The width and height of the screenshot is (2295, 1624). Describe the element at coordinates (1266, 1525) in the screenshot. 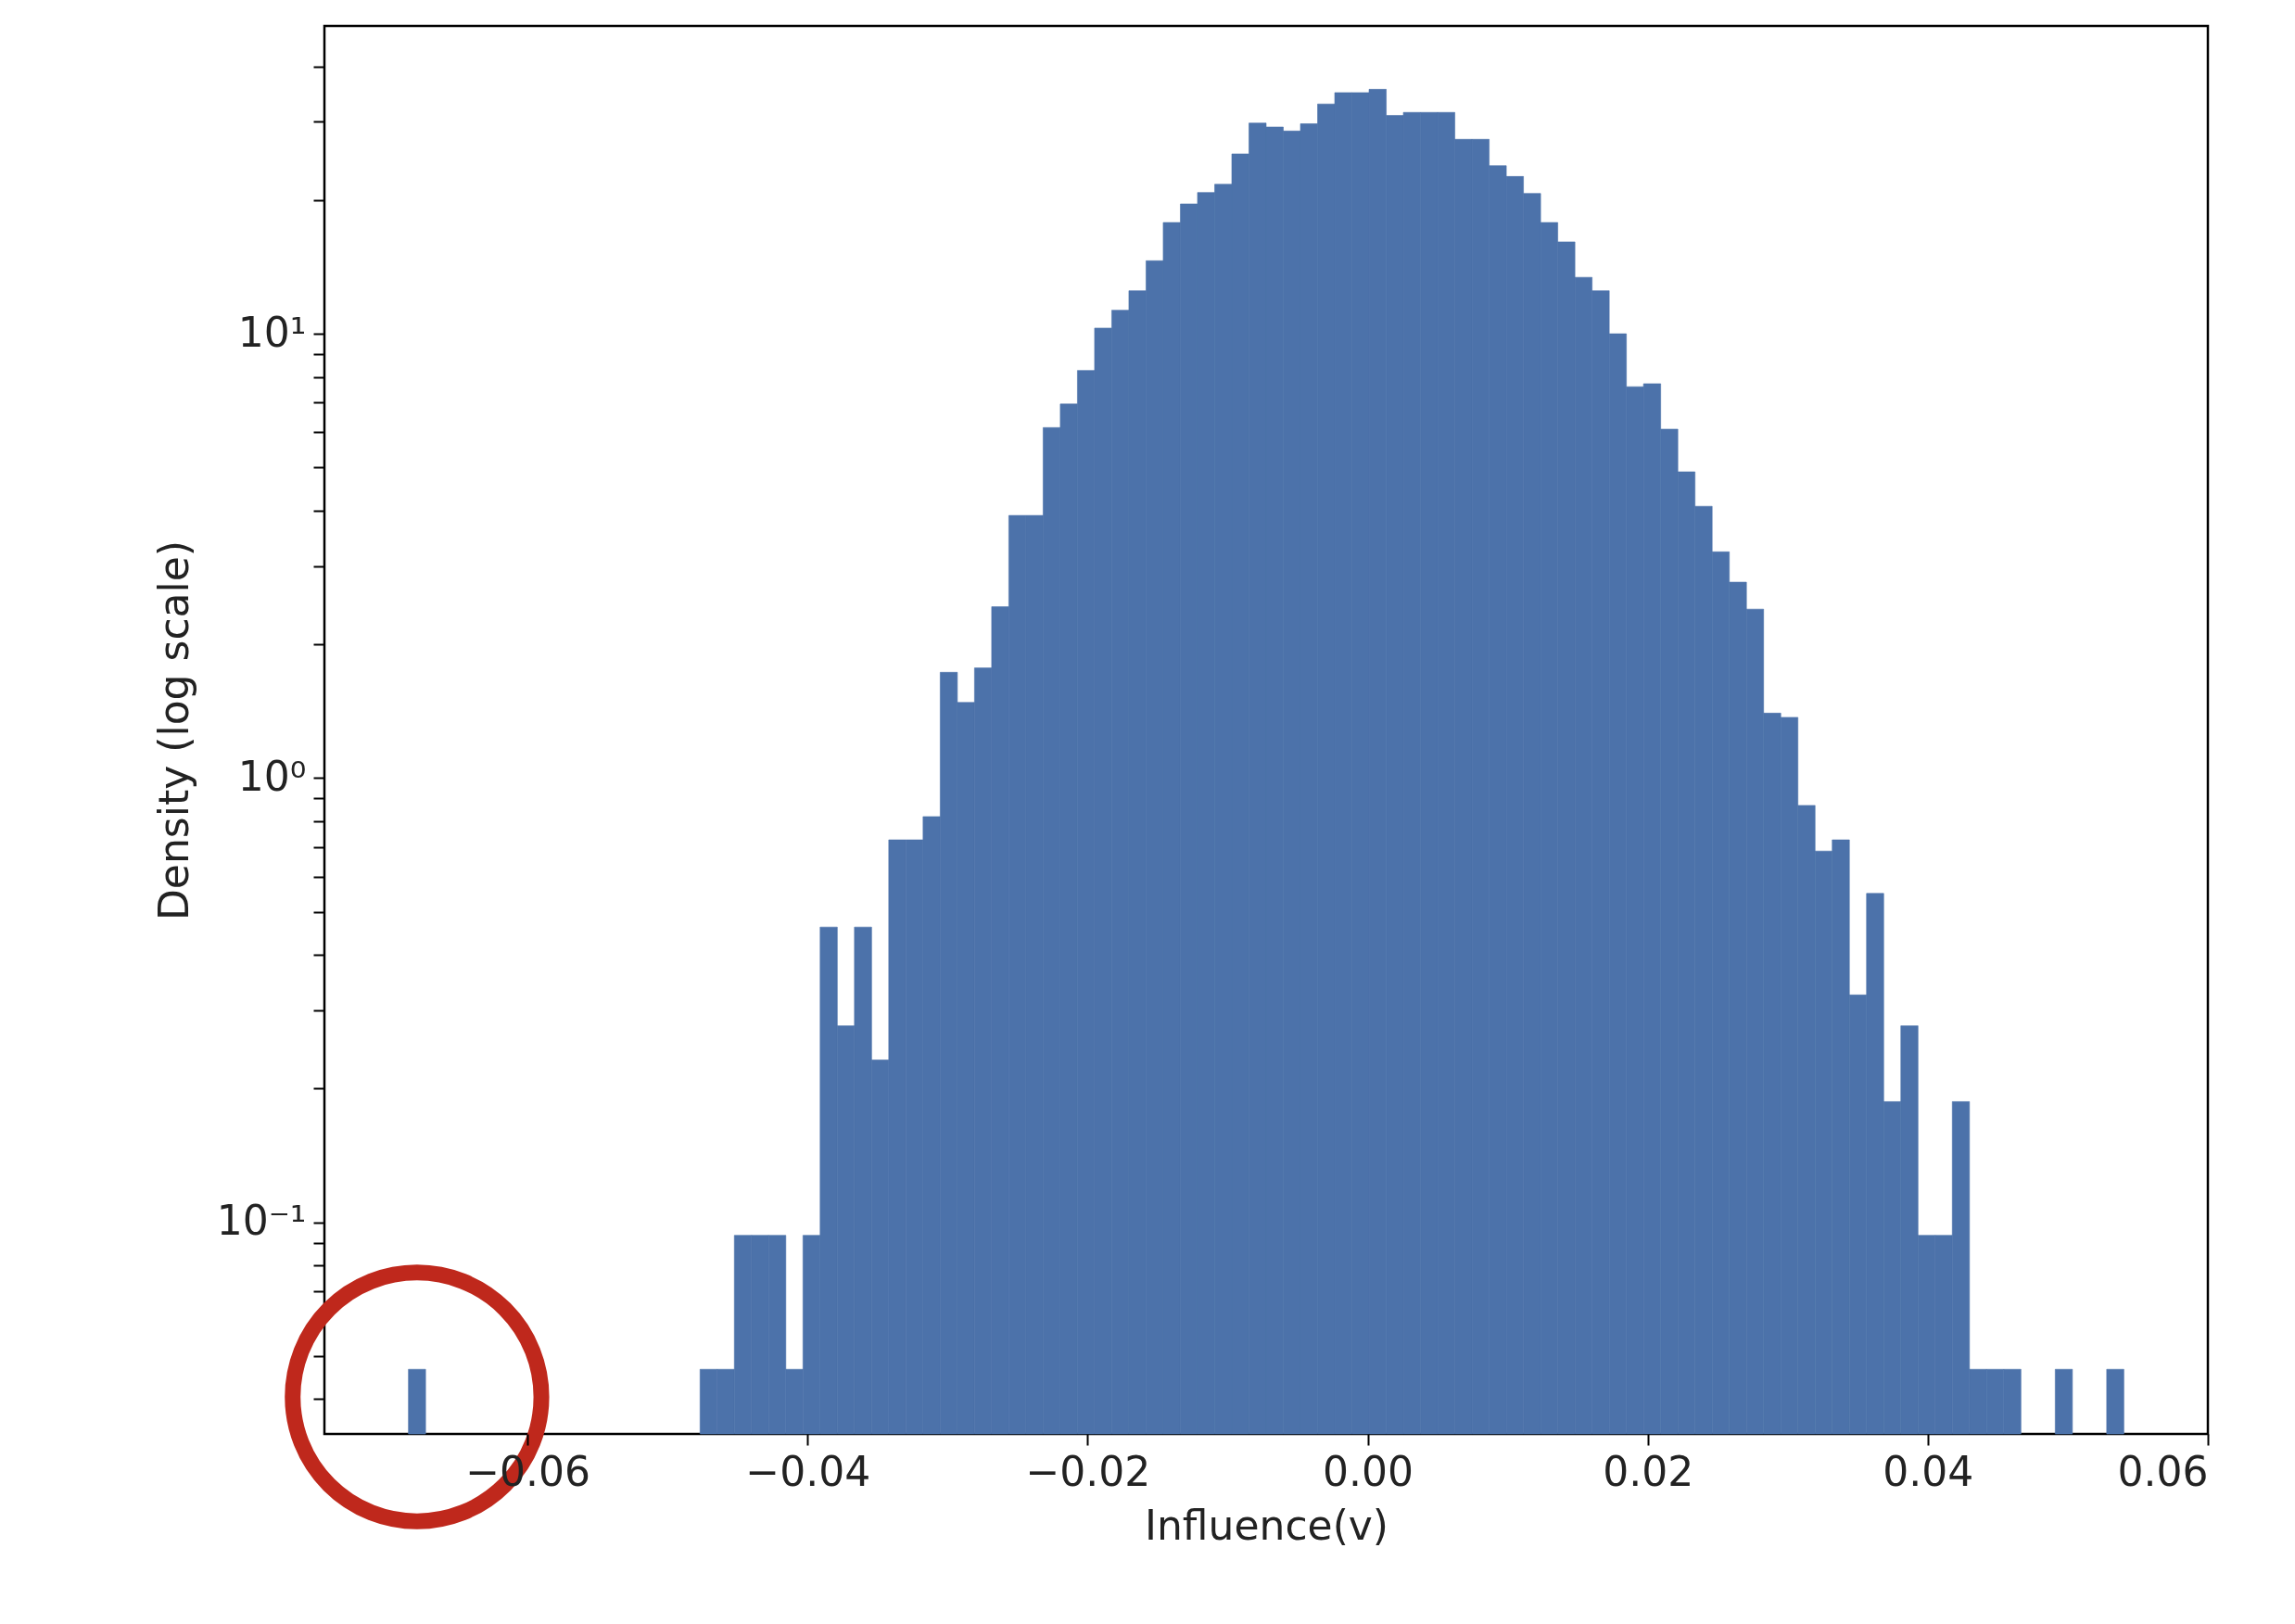

I see `x-axis-title: Influence(v)` at that location.